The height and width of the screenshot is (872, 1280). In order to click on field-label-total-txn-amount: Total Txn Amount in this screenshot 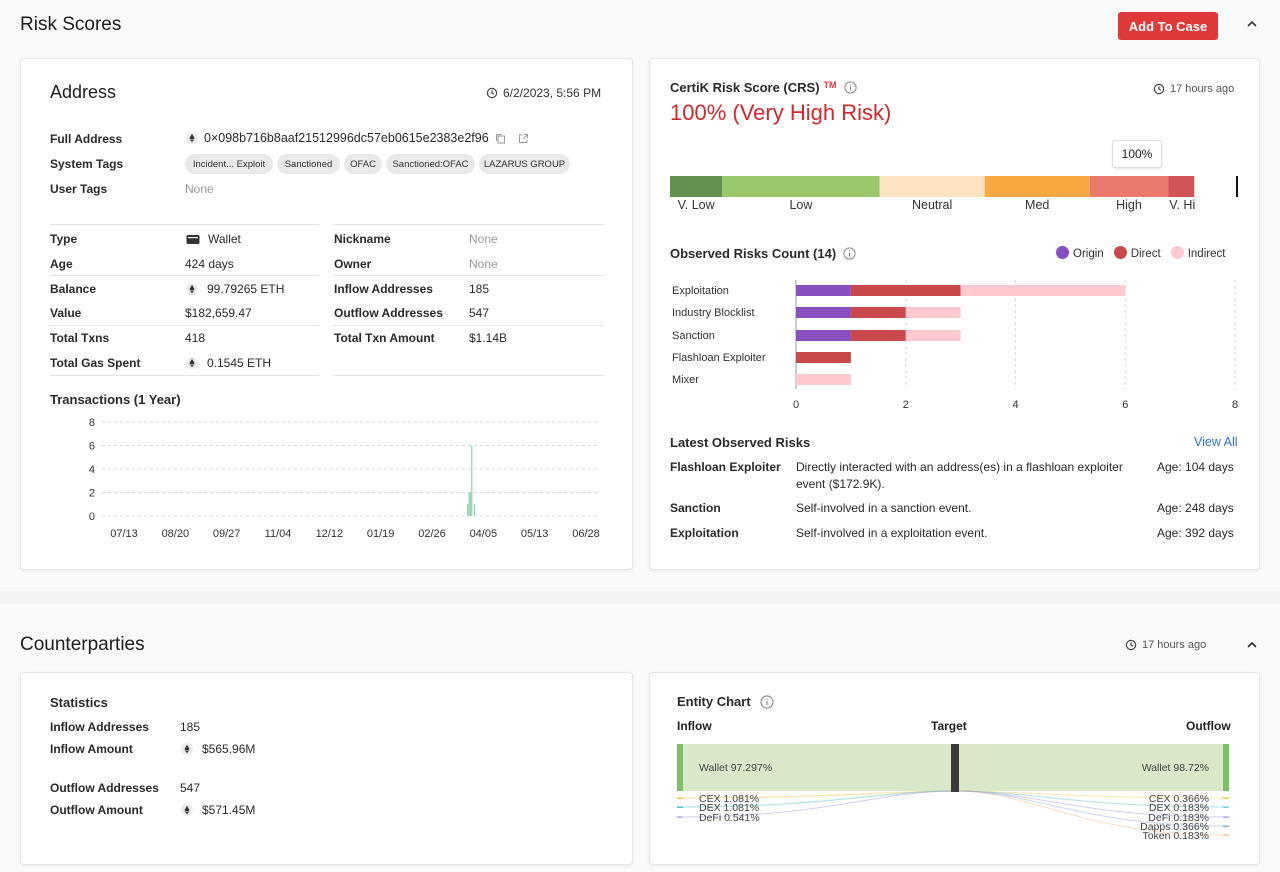, I will do `click(384, 338)`.